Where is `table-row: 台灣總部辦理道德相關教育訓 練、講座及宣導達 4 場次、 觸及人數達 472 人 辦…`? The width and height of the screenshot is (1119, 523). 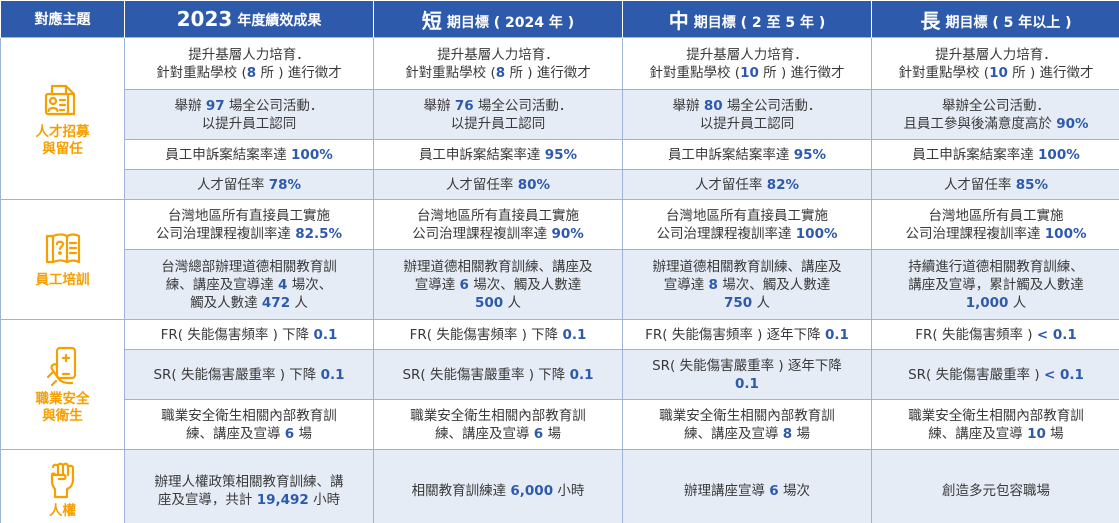 table-row: 台灣總部辦理道德相關教育訓 練、講座及宣導達 4 場次、 觸及人數達 472 人 辦… is located at coordinates (560, 284).